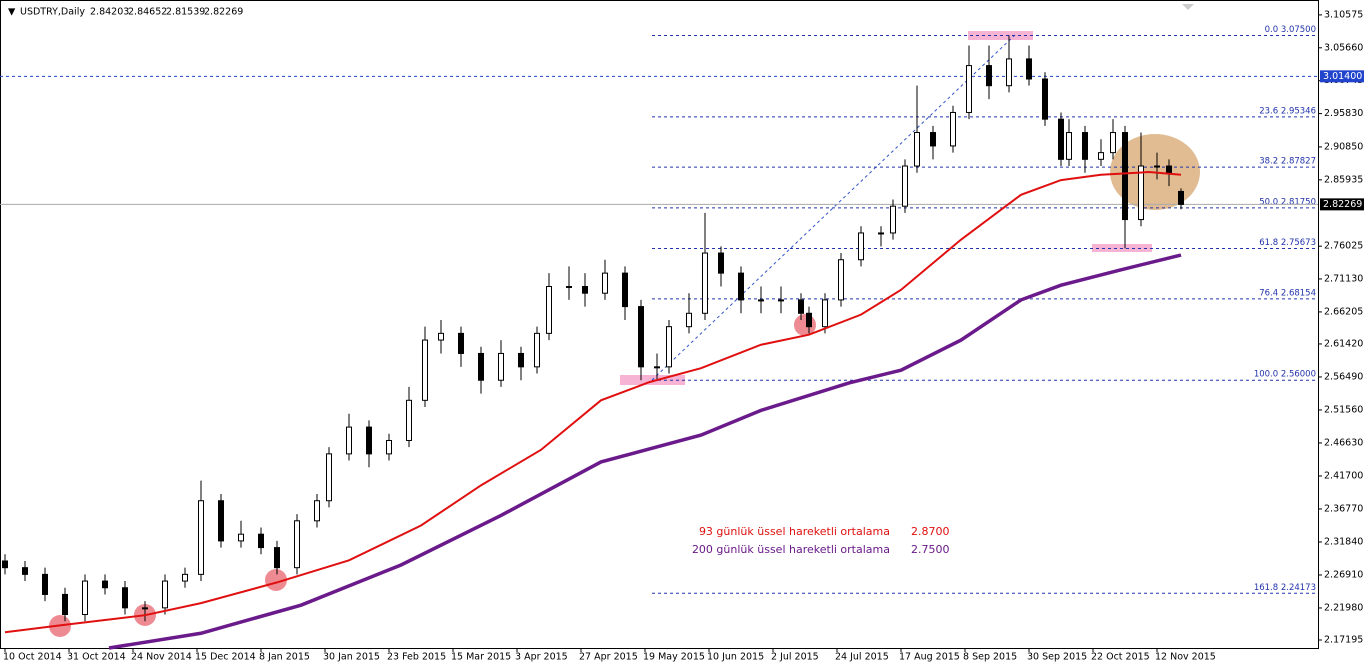  Describe the element at coordinates (674, 657) in the screenshot. I see `x-tick-label: 19 May 2015` at that location.